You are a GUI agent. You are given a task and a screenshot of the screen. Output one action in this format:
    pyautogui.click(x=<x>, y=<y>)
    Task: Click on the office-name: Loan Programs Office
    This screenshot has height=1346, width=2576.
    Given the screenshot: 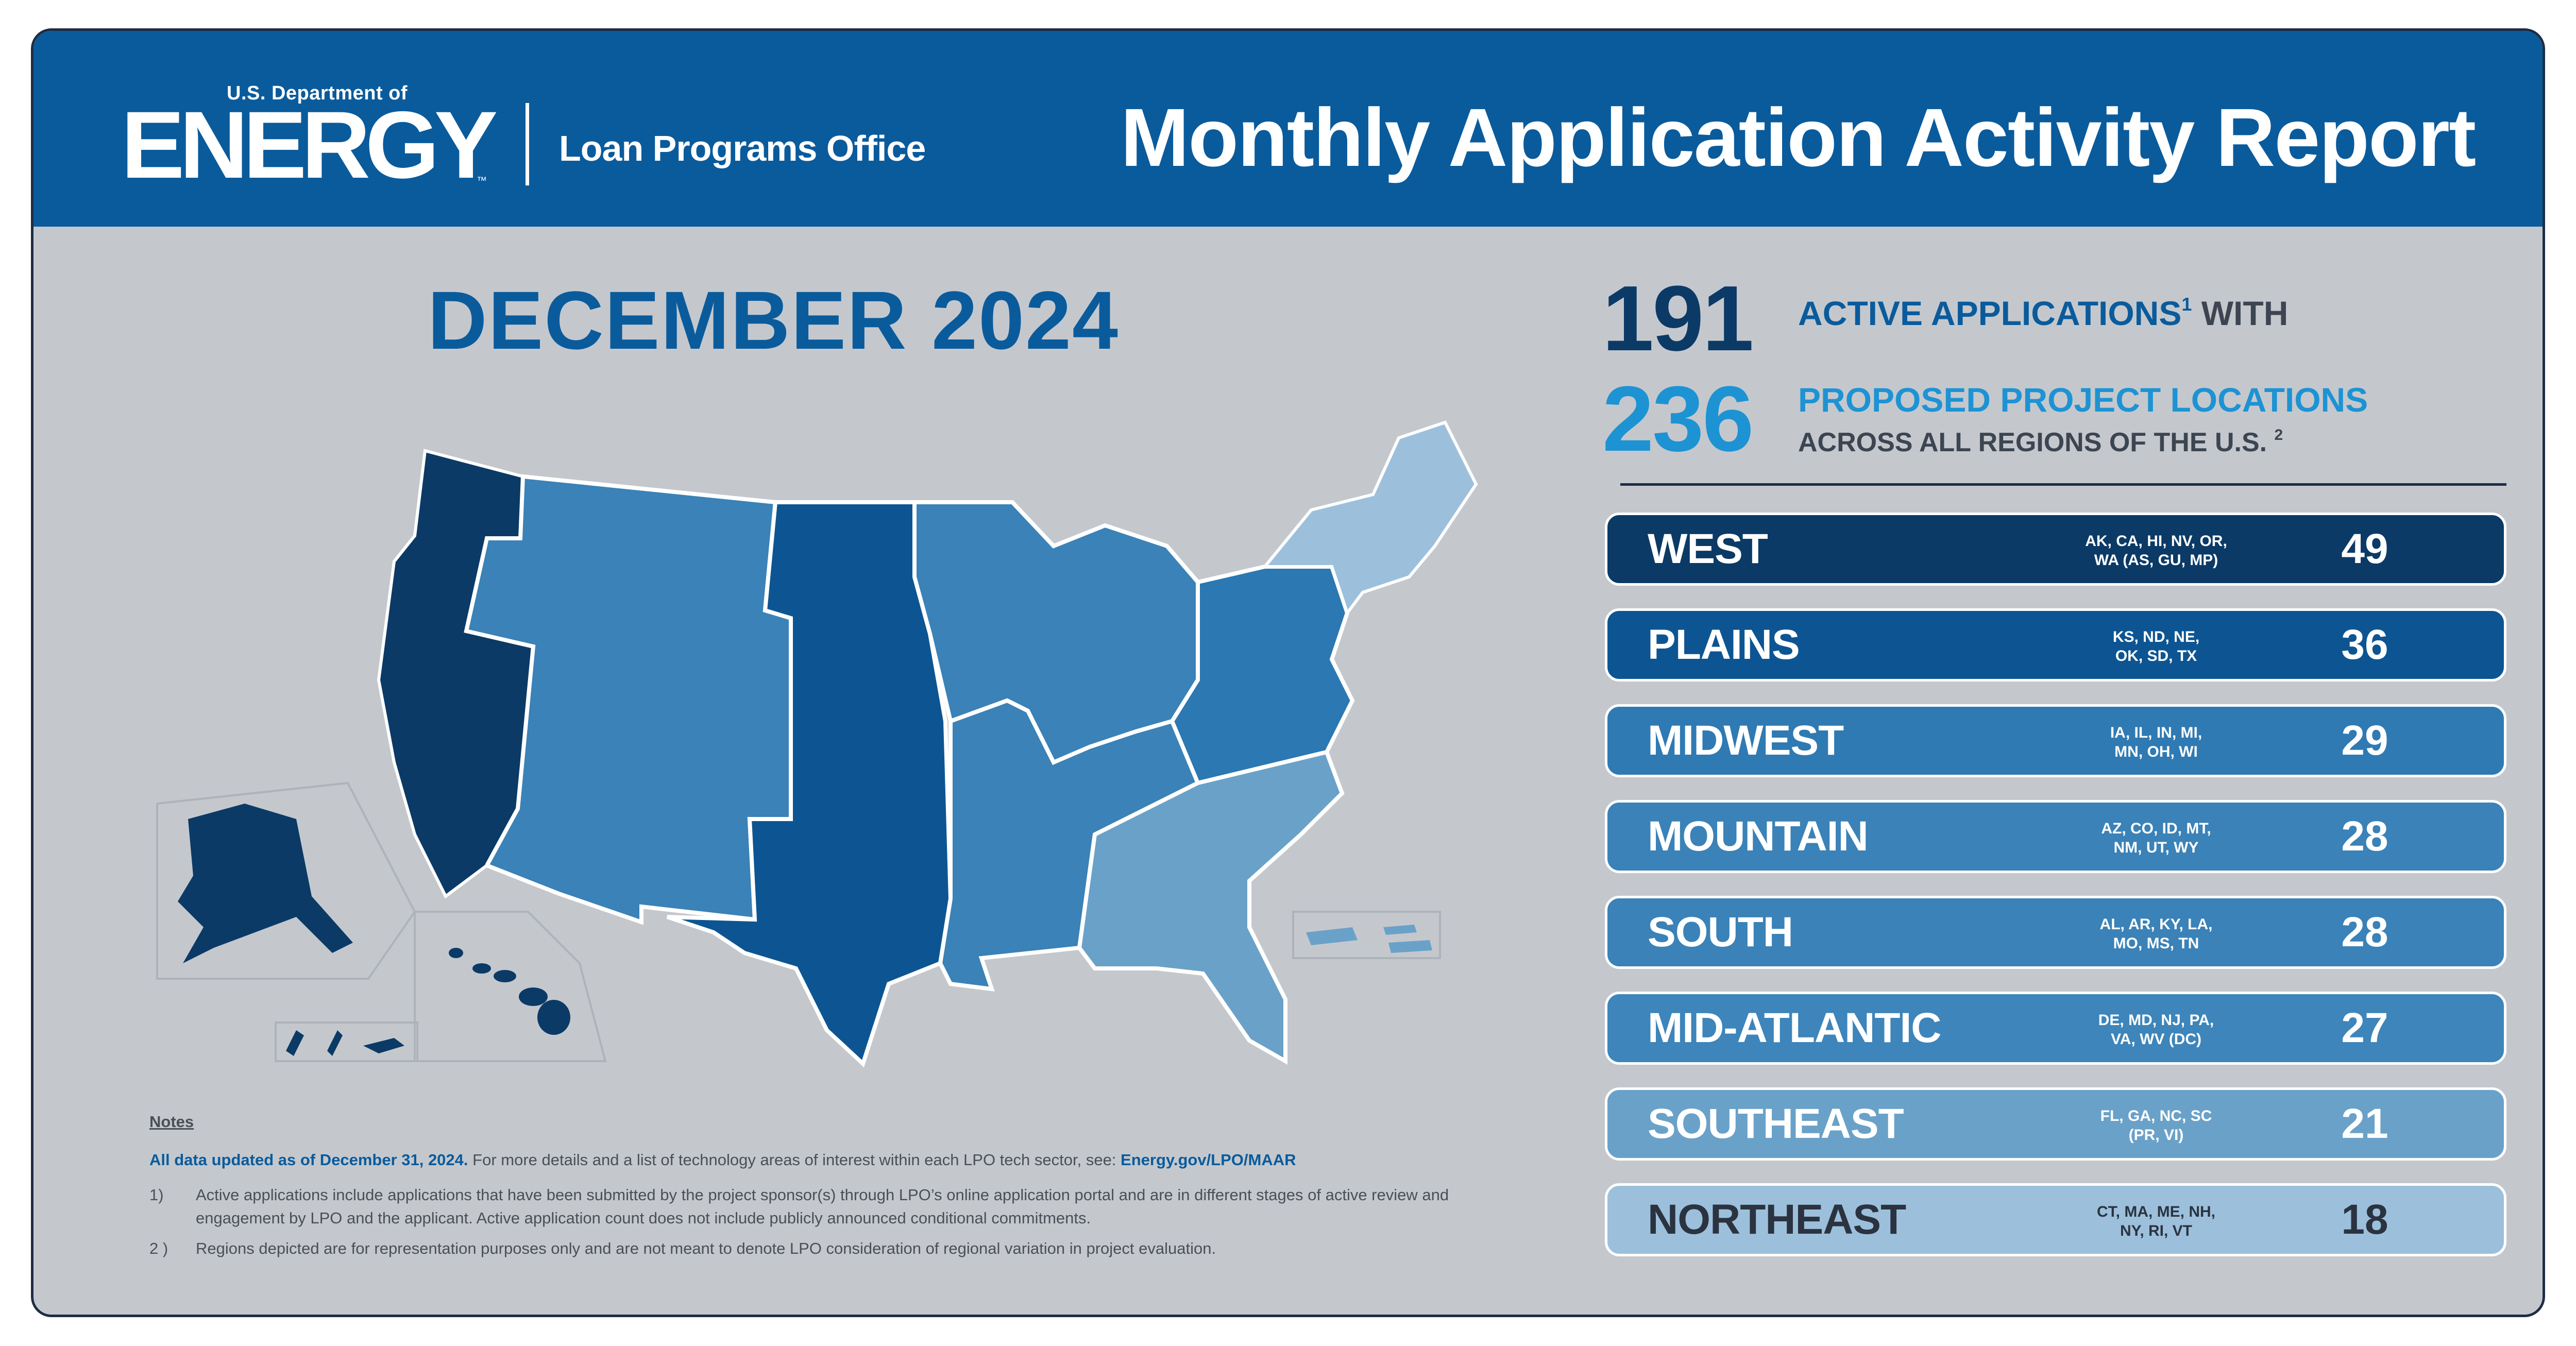 What is the action you would take?
    pyautogui.click(x=742, y=148)
    